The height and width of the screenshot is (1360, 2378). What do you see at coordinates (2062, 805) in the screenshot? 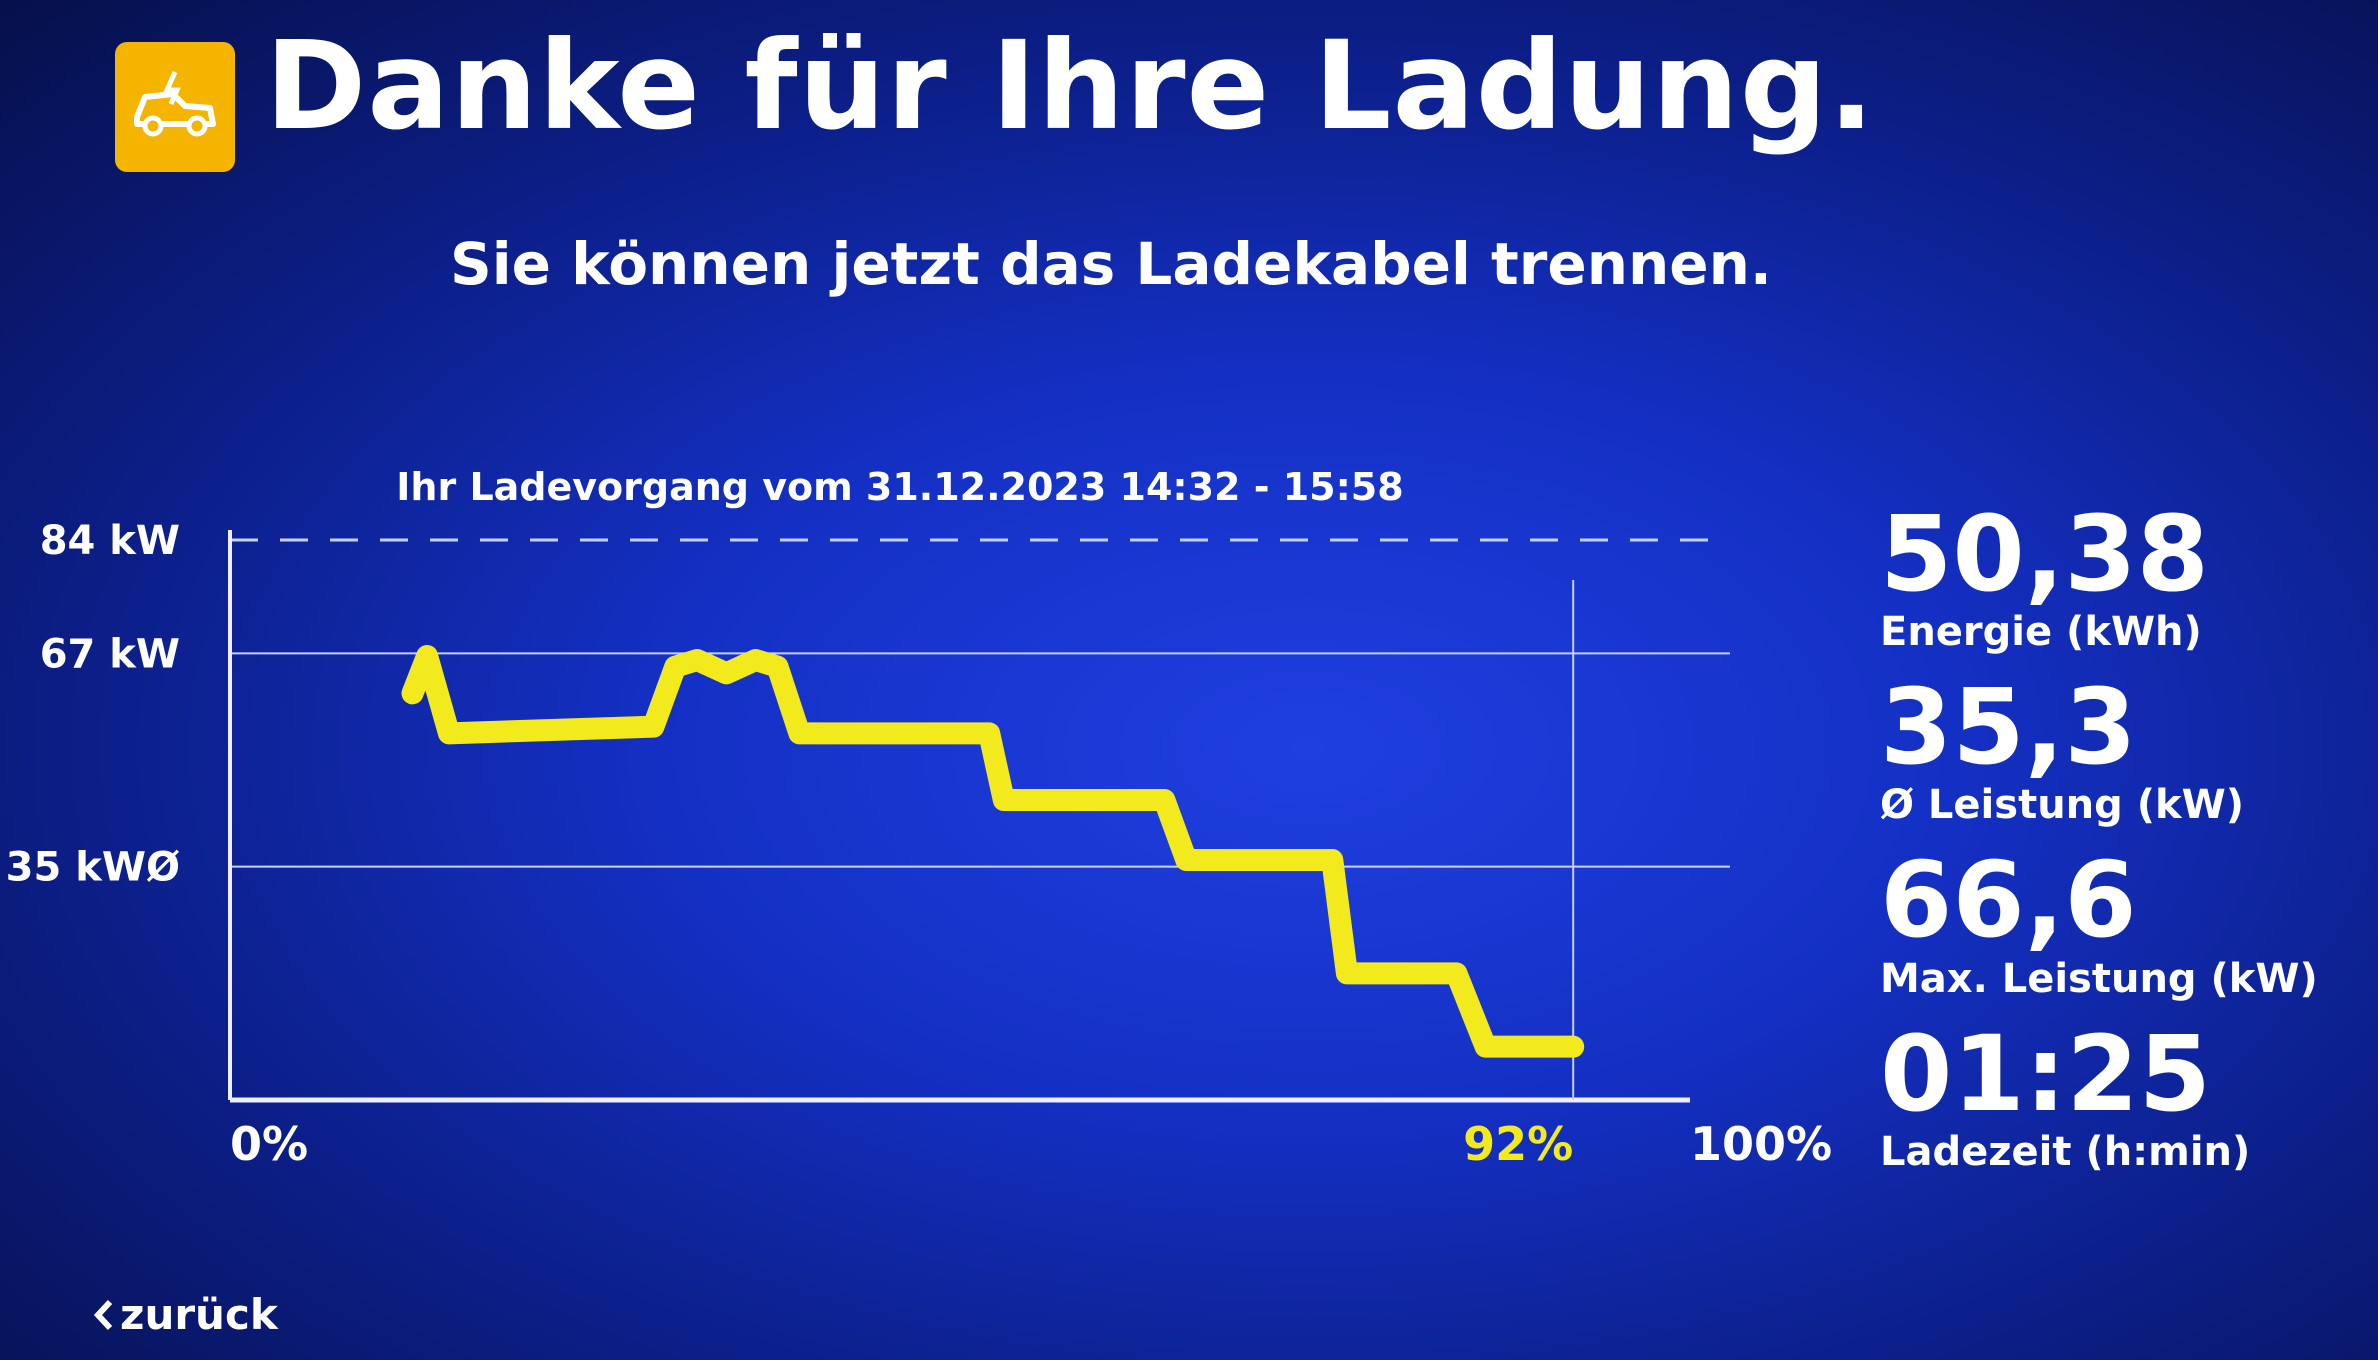
I see `stat-label: Ø Leistung (kW)` at bounding box center [2062, 805].